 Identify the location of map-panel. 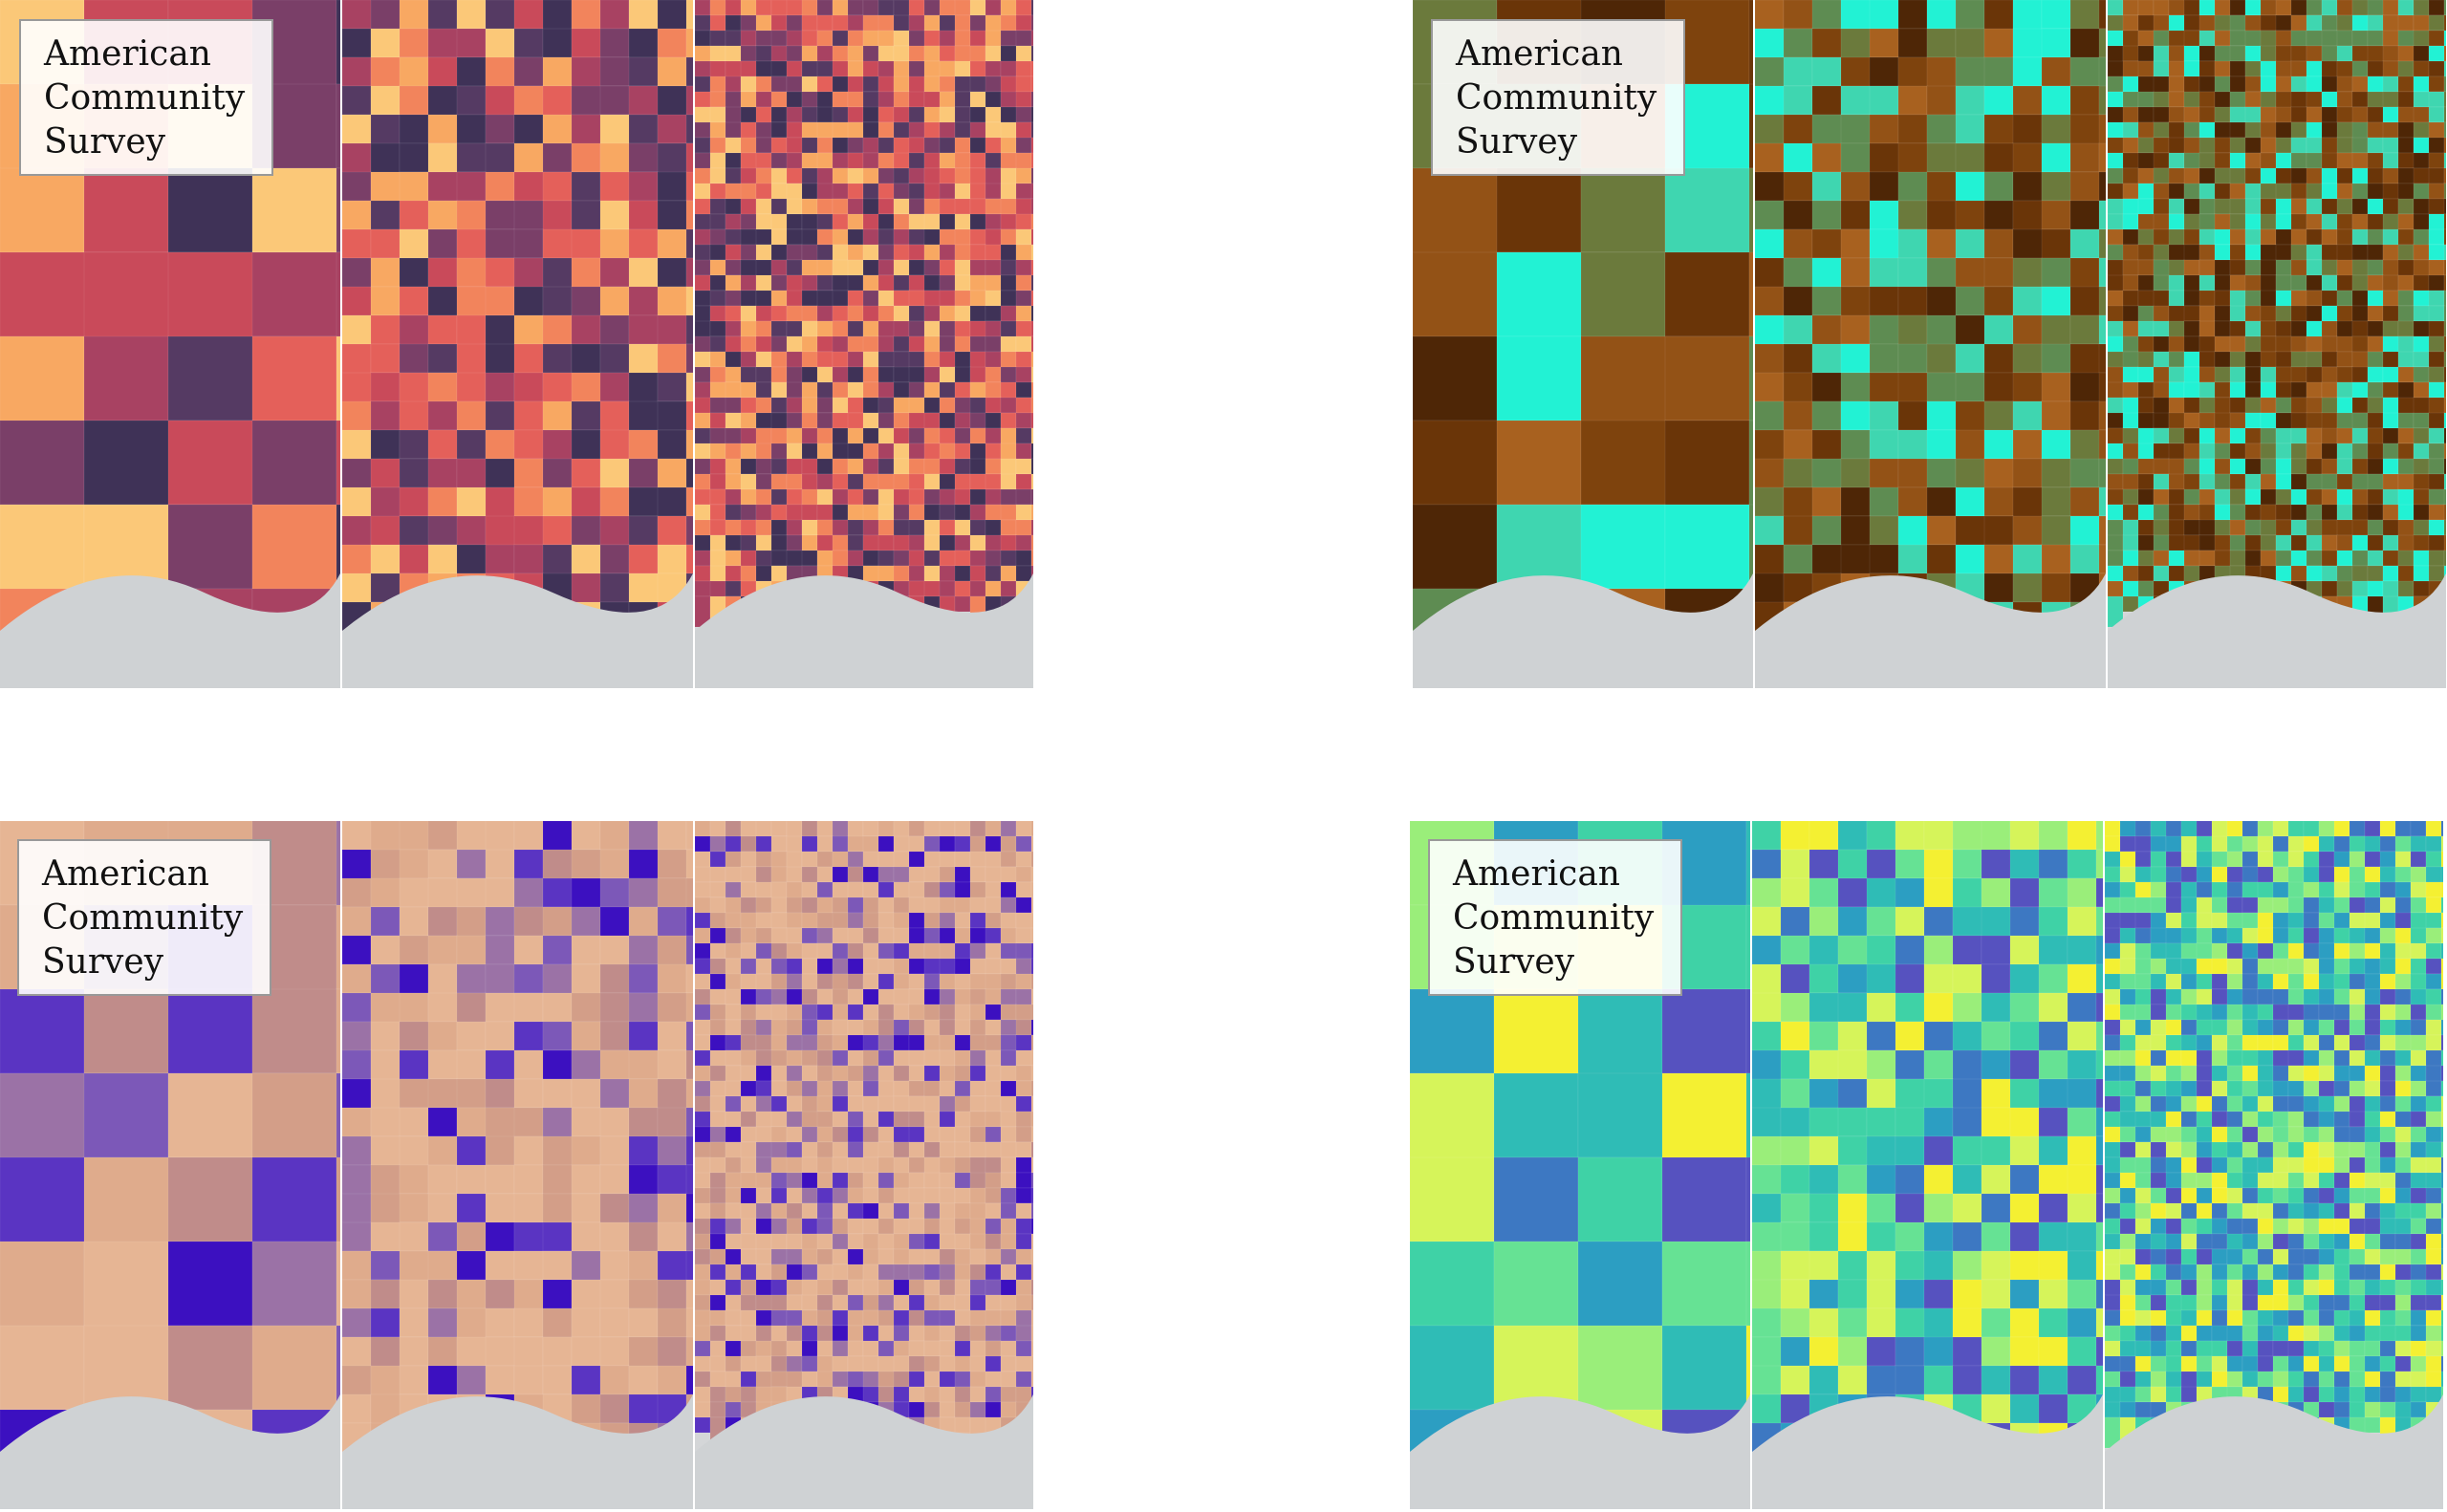
(2277, 344).